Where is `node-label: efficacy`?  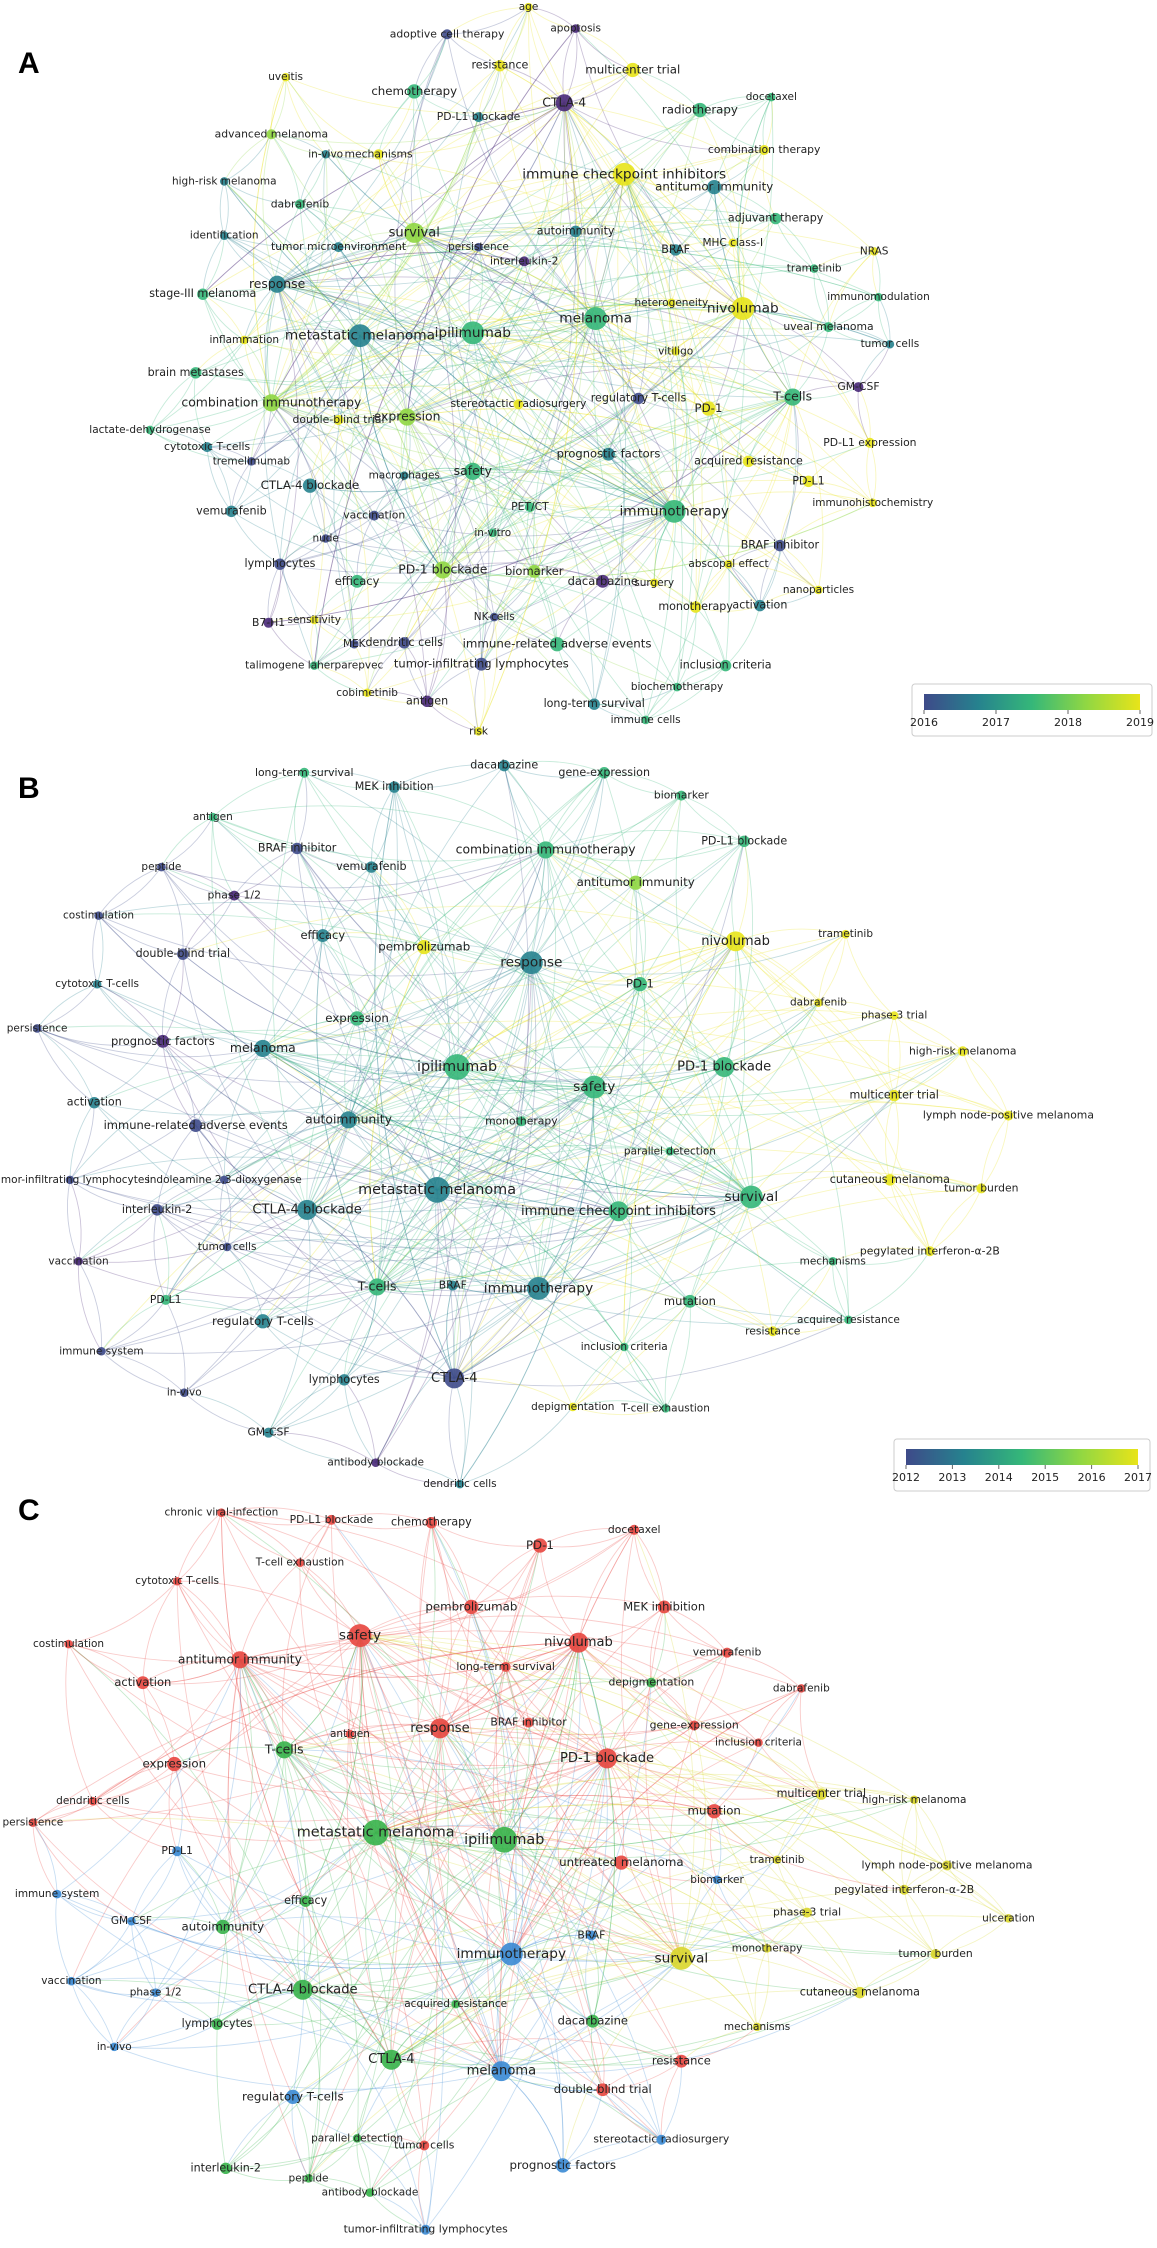 node-label: efficacy is located at coordinates (357, 581).